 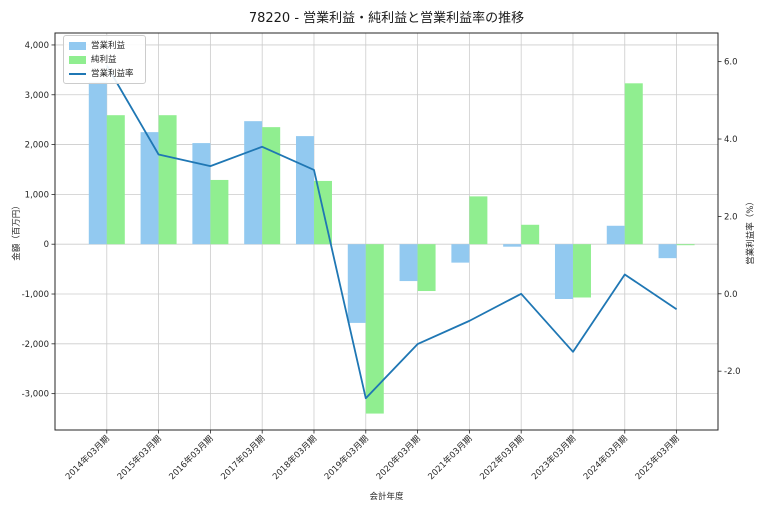 I want to click on legend-label: 純利益, so click(x=104, y=59).